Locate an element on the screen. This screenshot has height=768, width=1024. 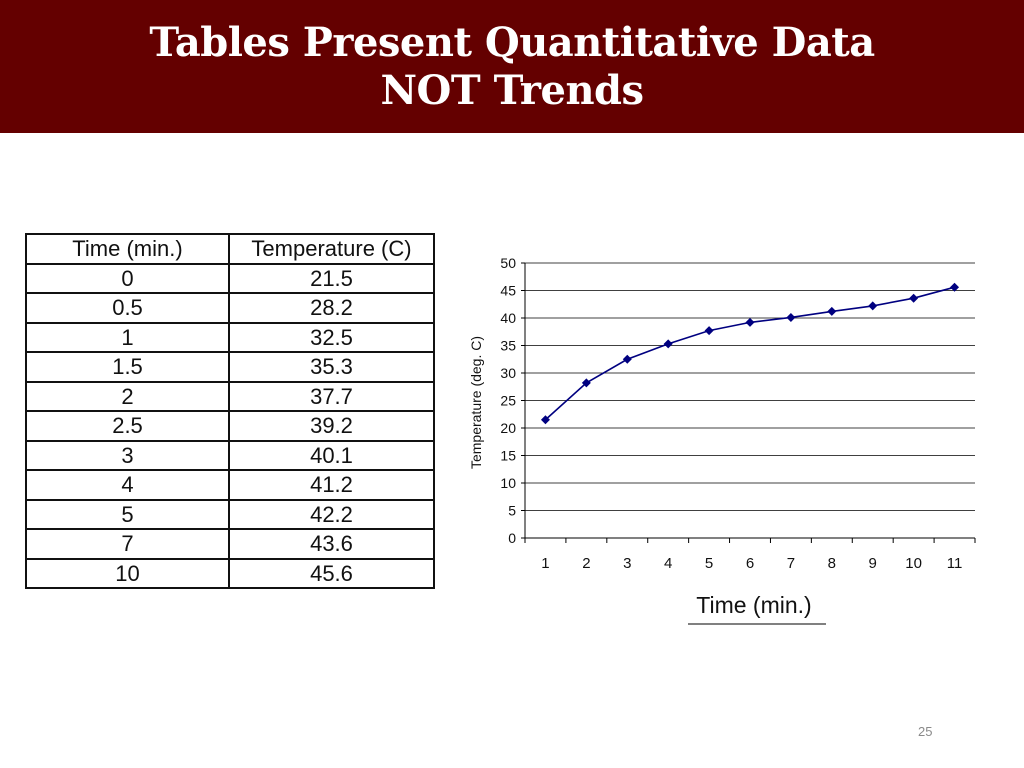
x-tick-label: 6 is located at coordinates (750, 563).